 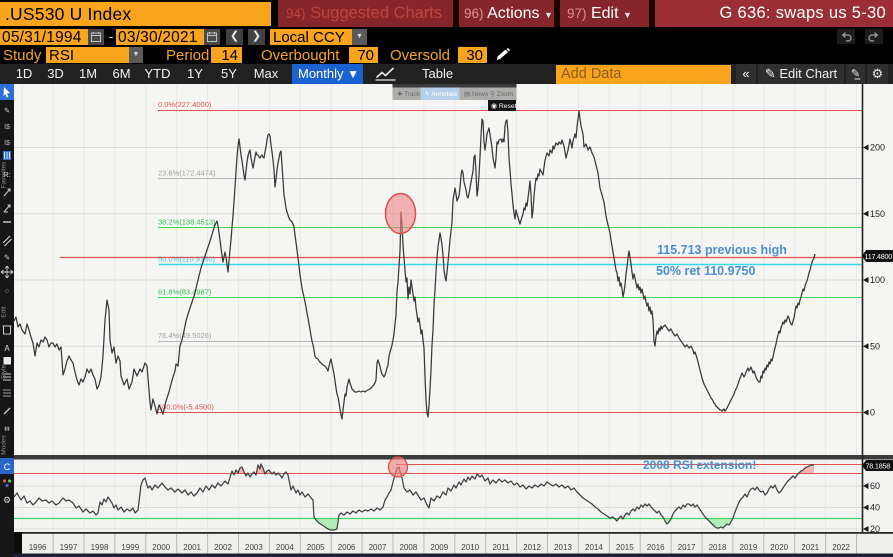 What do you see at coordinates (4, 371) in the screenshot?
I see `svg-text: Style` at bounding box center [4, 371].